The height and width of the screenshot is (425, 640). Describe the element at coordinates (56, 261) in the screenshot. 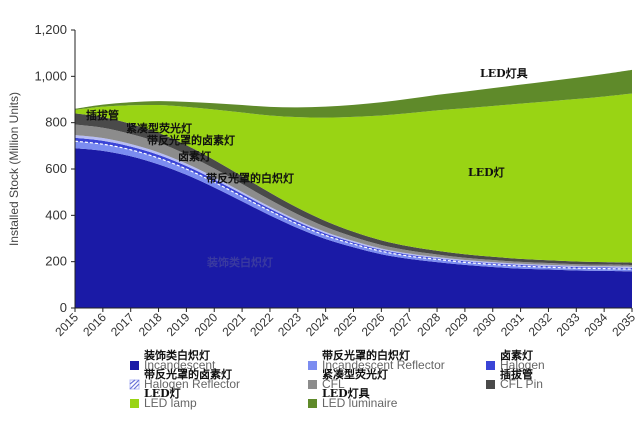

I see `y-tick-label: 200` at that location.